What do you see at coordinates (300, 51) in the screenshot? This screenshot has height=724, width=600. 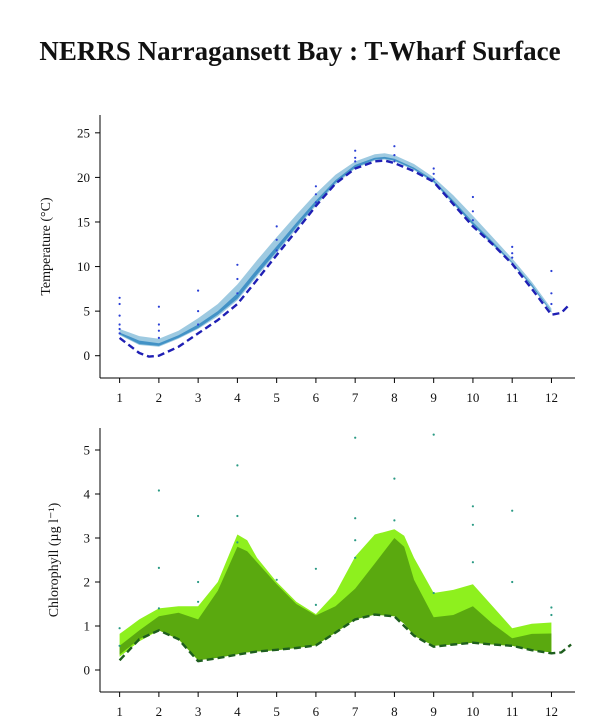 I see `chart-title: NERRS Narragansett Bay : T-Wharf Surface` at bounding box center [300, 51].